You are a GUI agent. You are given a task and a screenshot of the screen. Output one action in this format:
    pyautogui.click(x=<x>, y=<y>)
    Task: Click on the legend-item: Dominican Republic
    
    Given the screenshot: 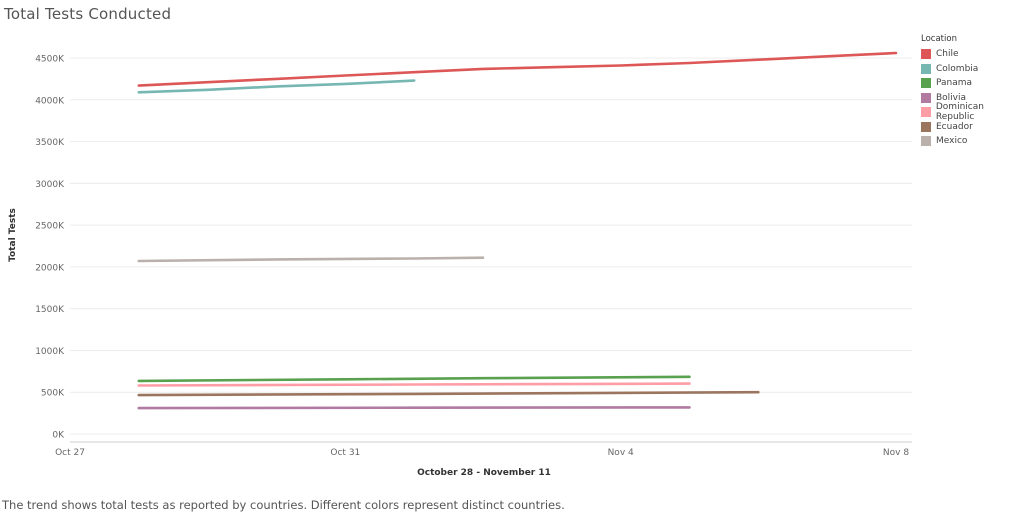 What is the action you would take?
    pyautogui.click(x=972, y=112)
    